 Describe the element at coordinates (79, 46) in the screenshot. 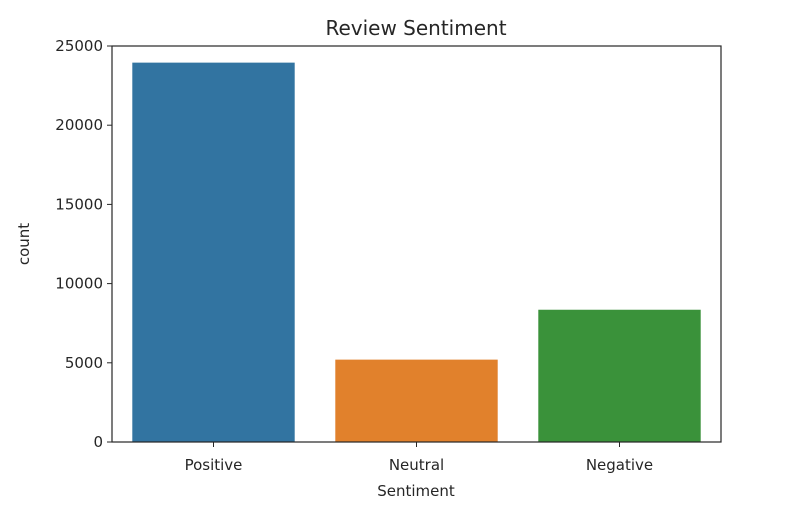

I see `y-tick-label: 25000` at that location.